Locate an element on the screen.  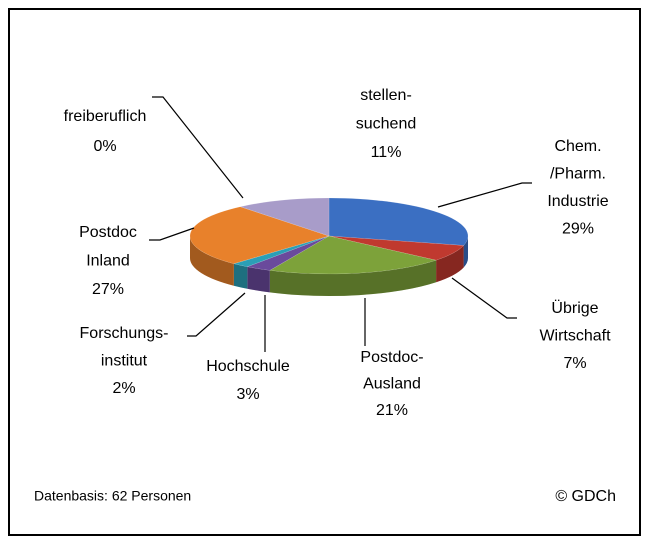
value-label: 11% is located at coordinates (386, 152).